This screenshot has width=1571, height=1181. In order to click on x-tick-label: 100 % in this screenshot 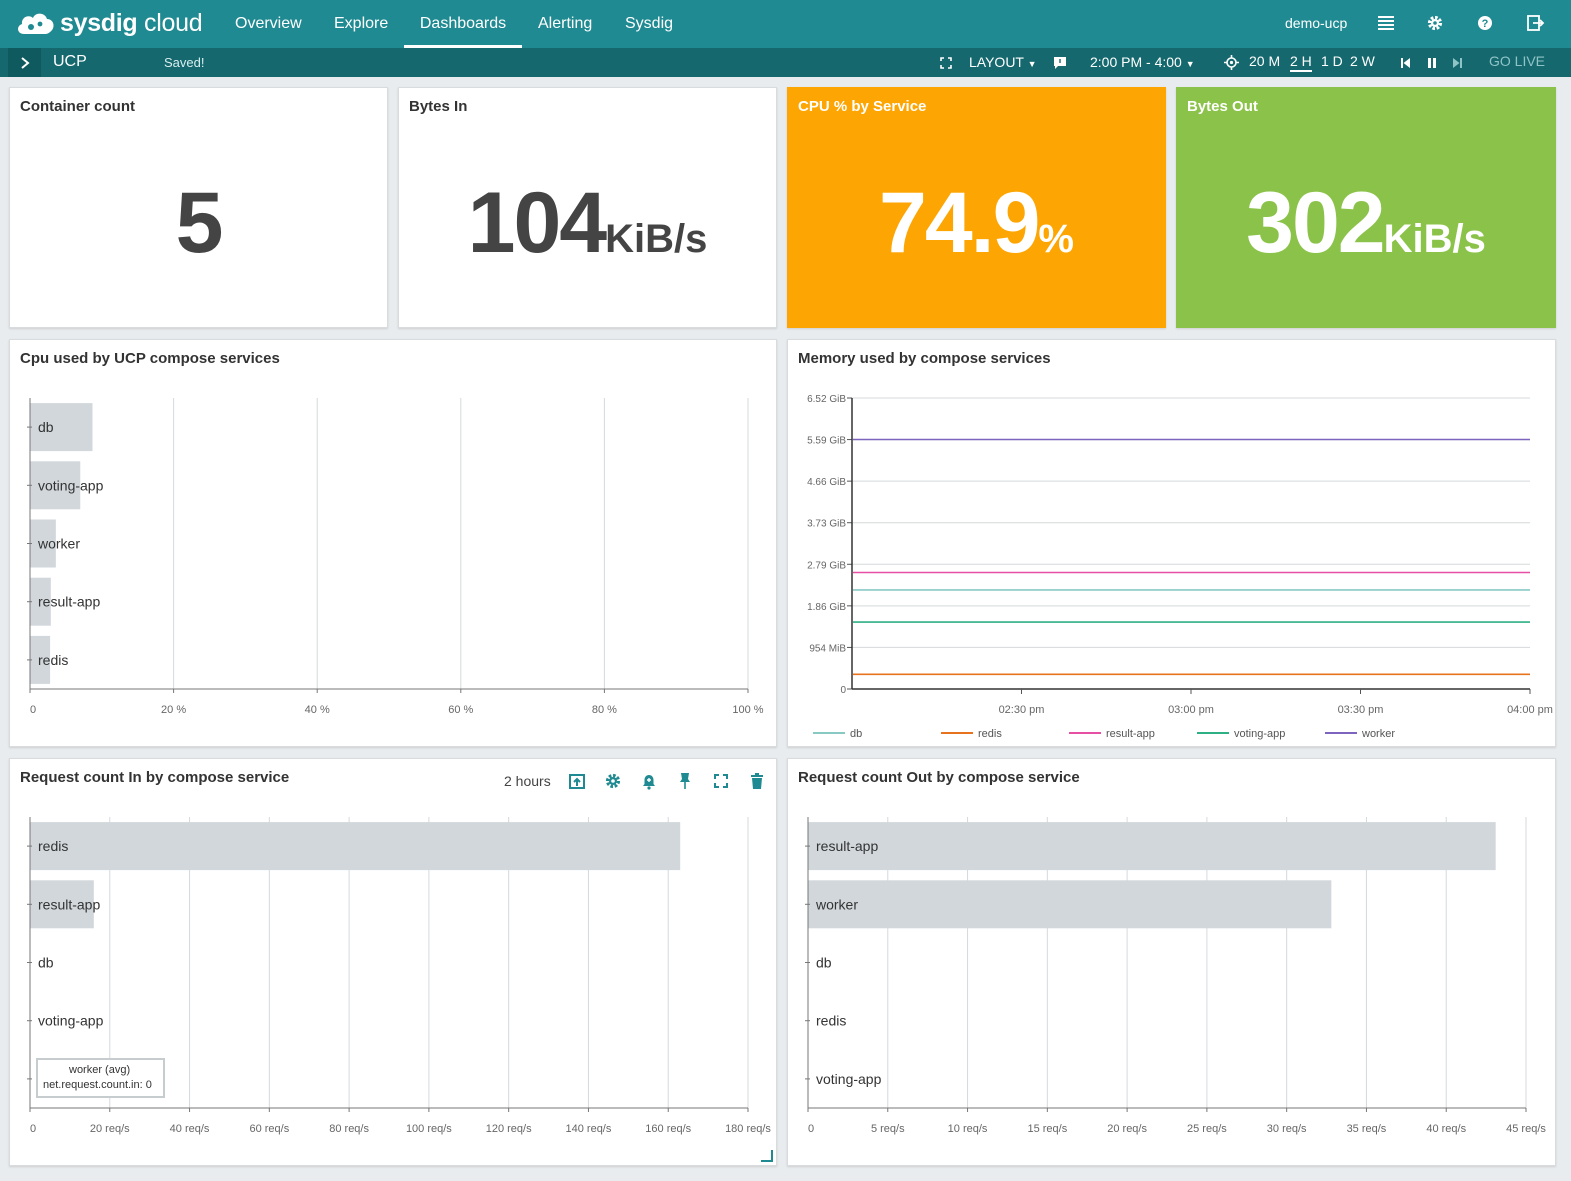, I will do `click(747, 710)`.